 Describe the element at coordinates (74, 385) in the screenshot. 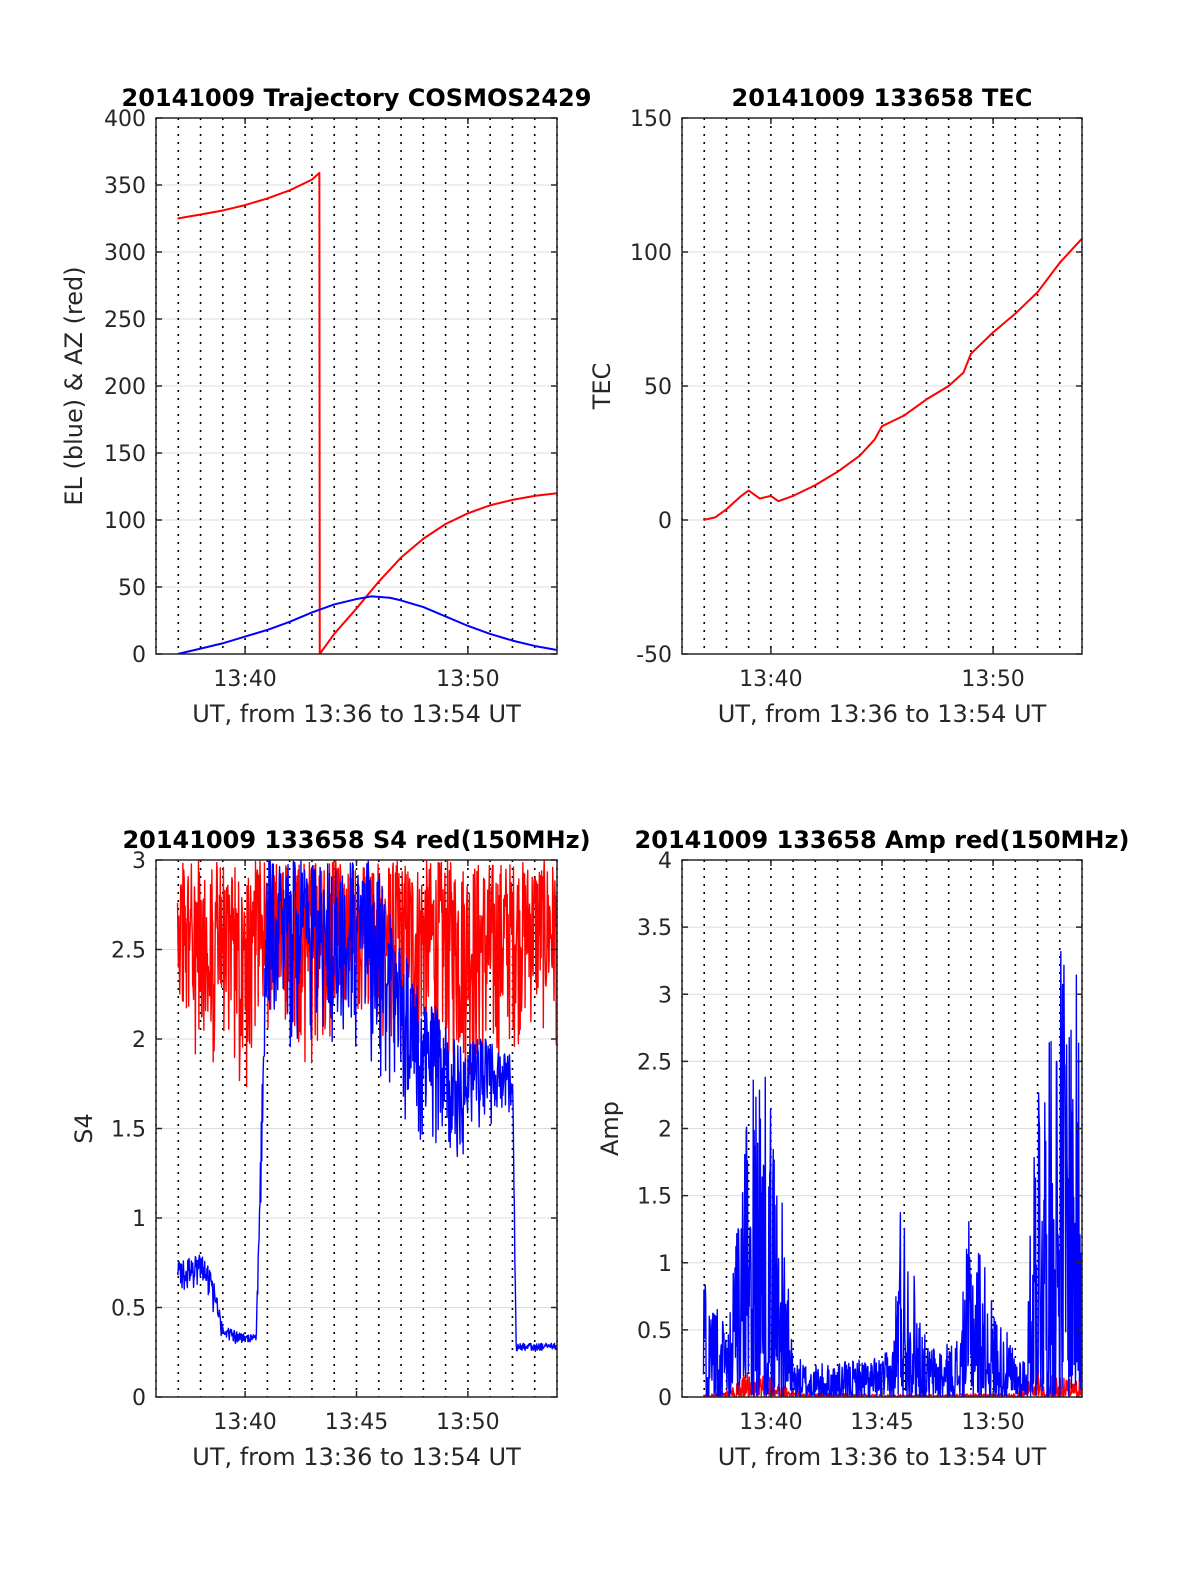

I see `y-axis-label: EL (blue) & AZ (red)` at that location.